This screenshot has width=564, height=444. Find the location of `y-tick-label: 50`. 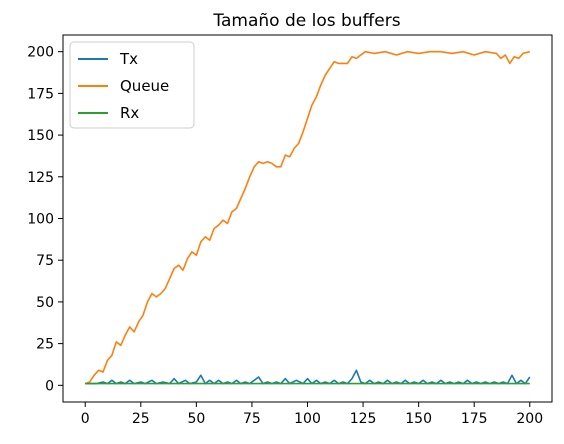

y-tick-label: 50 is located at coordinates (45, 303).